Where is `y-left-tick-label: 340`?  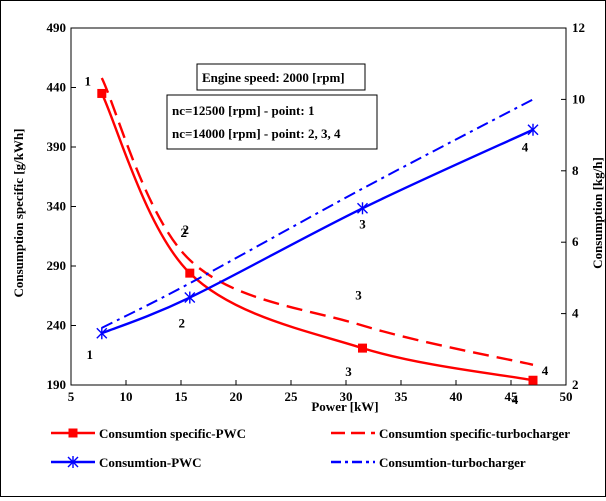
y-left-tick-label: 340 is located at coordinates (57, 206).